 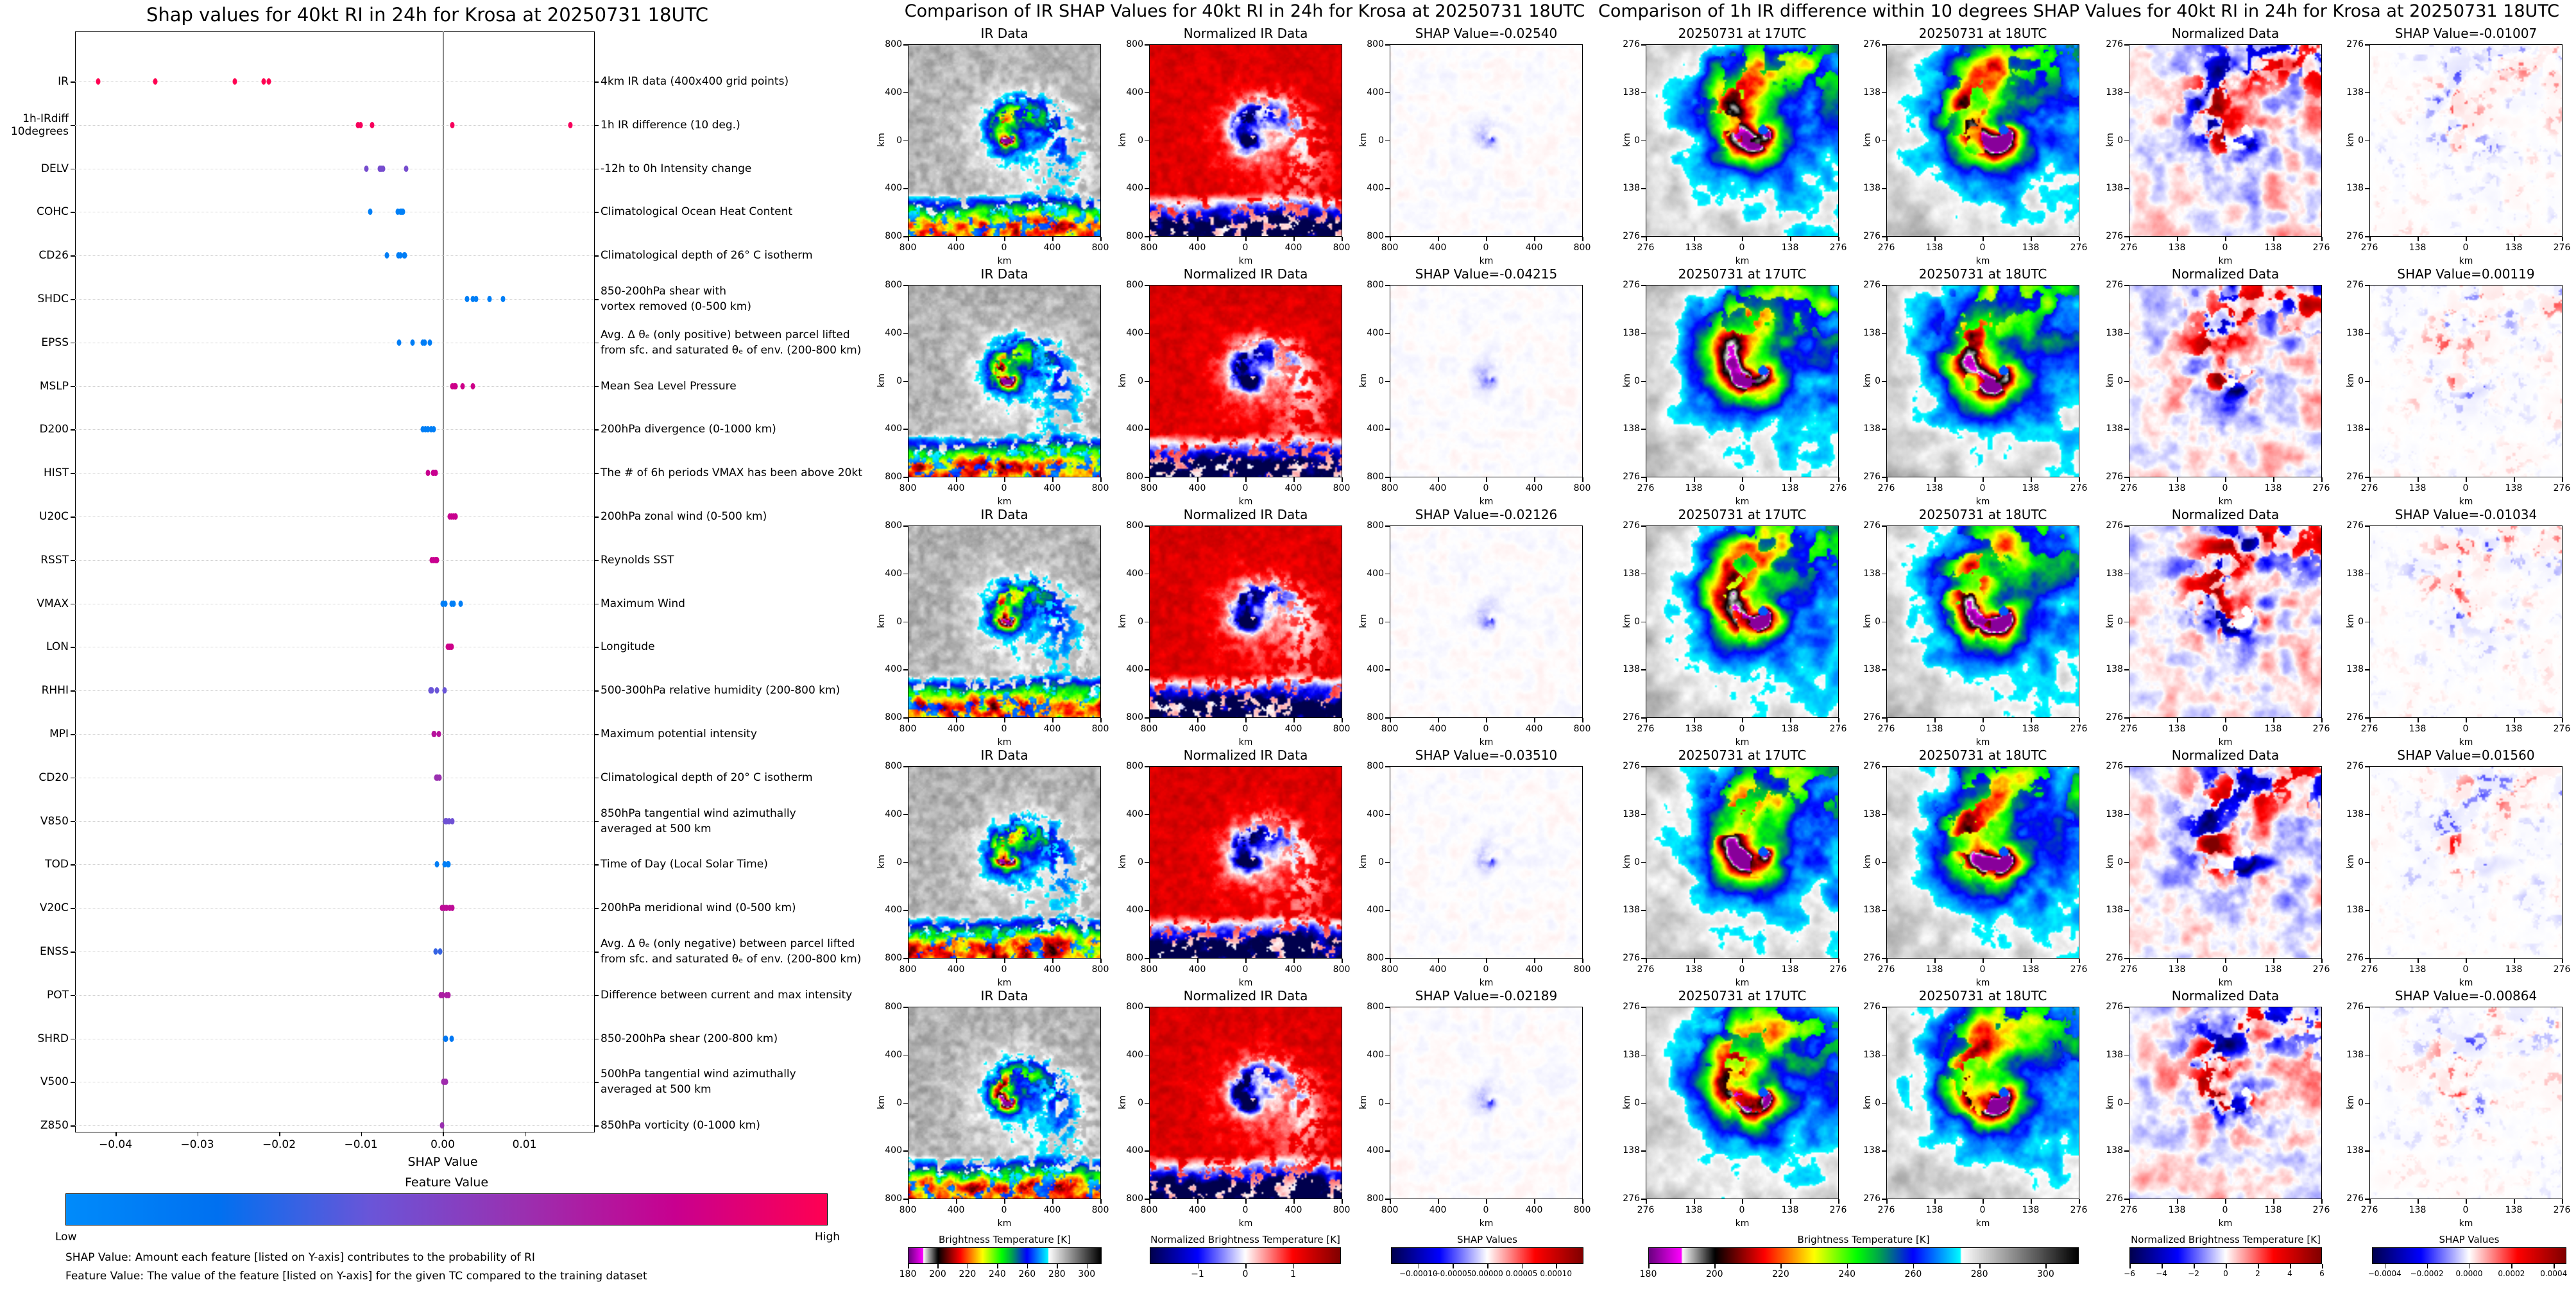 What do you see at coordinates (1486, 970) in the screenshot?
I see `x-tick-label: 0` at bounding box center [1486, 970].